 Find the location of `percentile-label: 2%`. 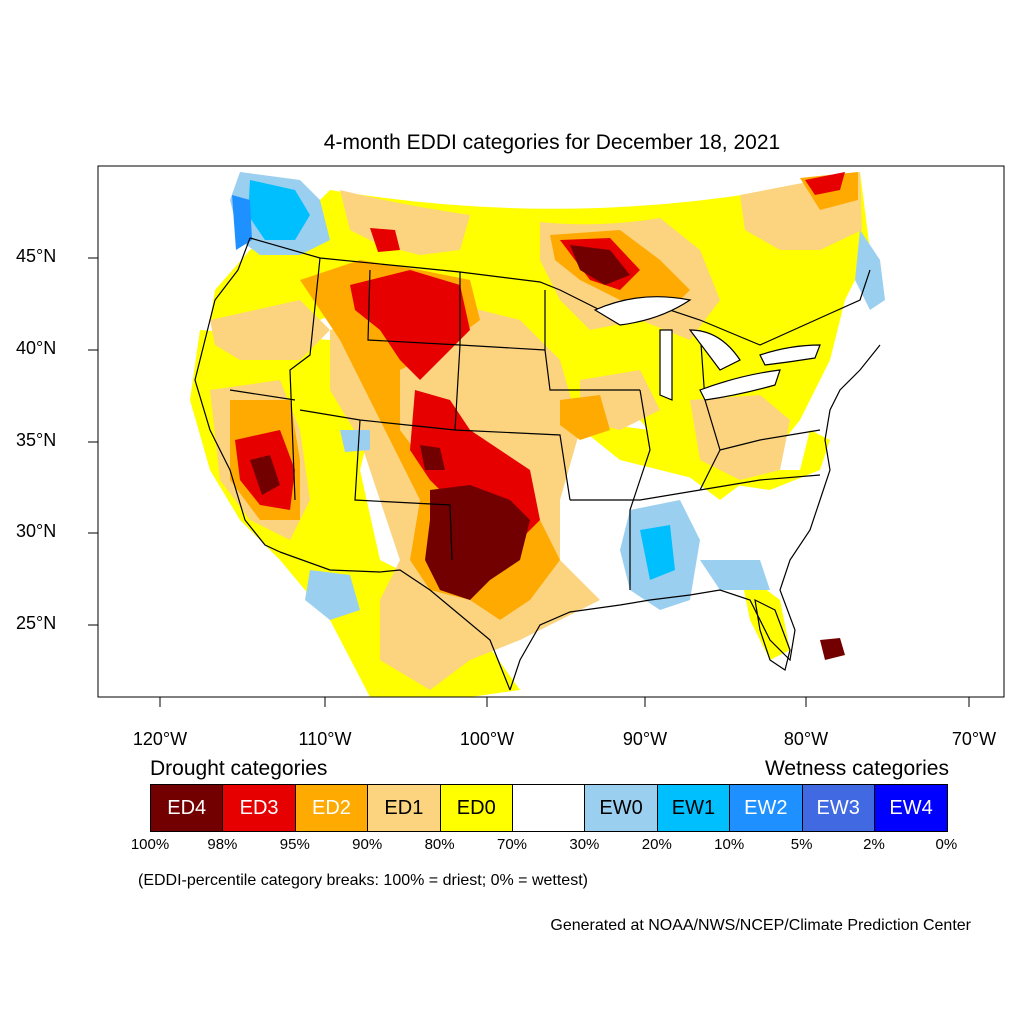

percentile-label: 2% is located at coordinates (874, 844).